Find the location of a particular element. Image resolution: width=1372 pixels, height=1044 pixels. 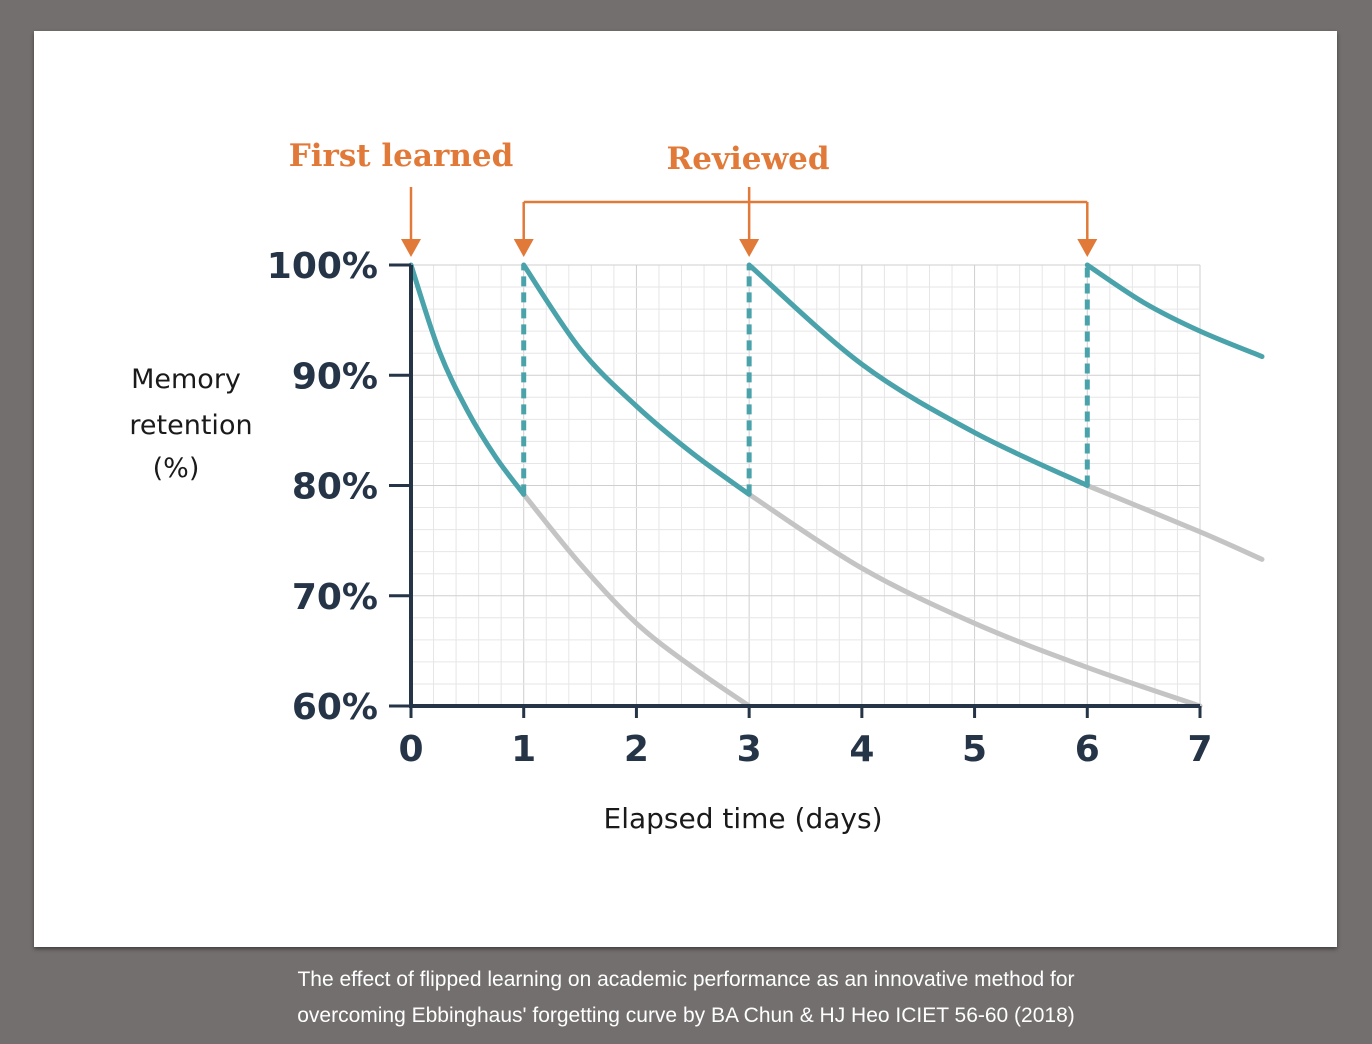

y-axis-title-line-2: retention is located at coordinates (190, 425).